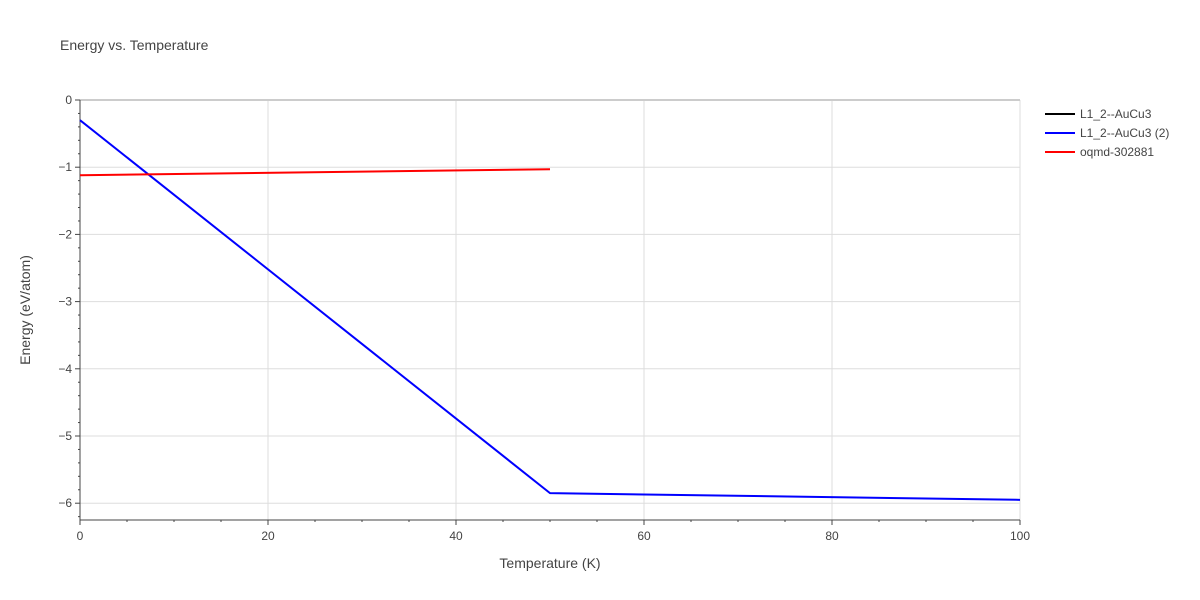  What do you see at coordinates (80, 536) in the screenshot?
I see `x-tick-label: 0` at bounding box center [80, 536].